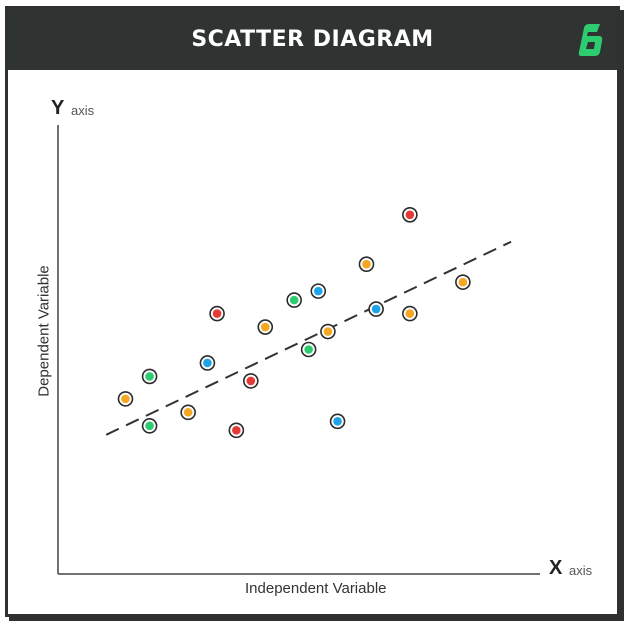 The image size is (631, 626). Describe the element at coordinates (58, 108) in the screenshot. I see `y-axis-letter: Y` at that location.